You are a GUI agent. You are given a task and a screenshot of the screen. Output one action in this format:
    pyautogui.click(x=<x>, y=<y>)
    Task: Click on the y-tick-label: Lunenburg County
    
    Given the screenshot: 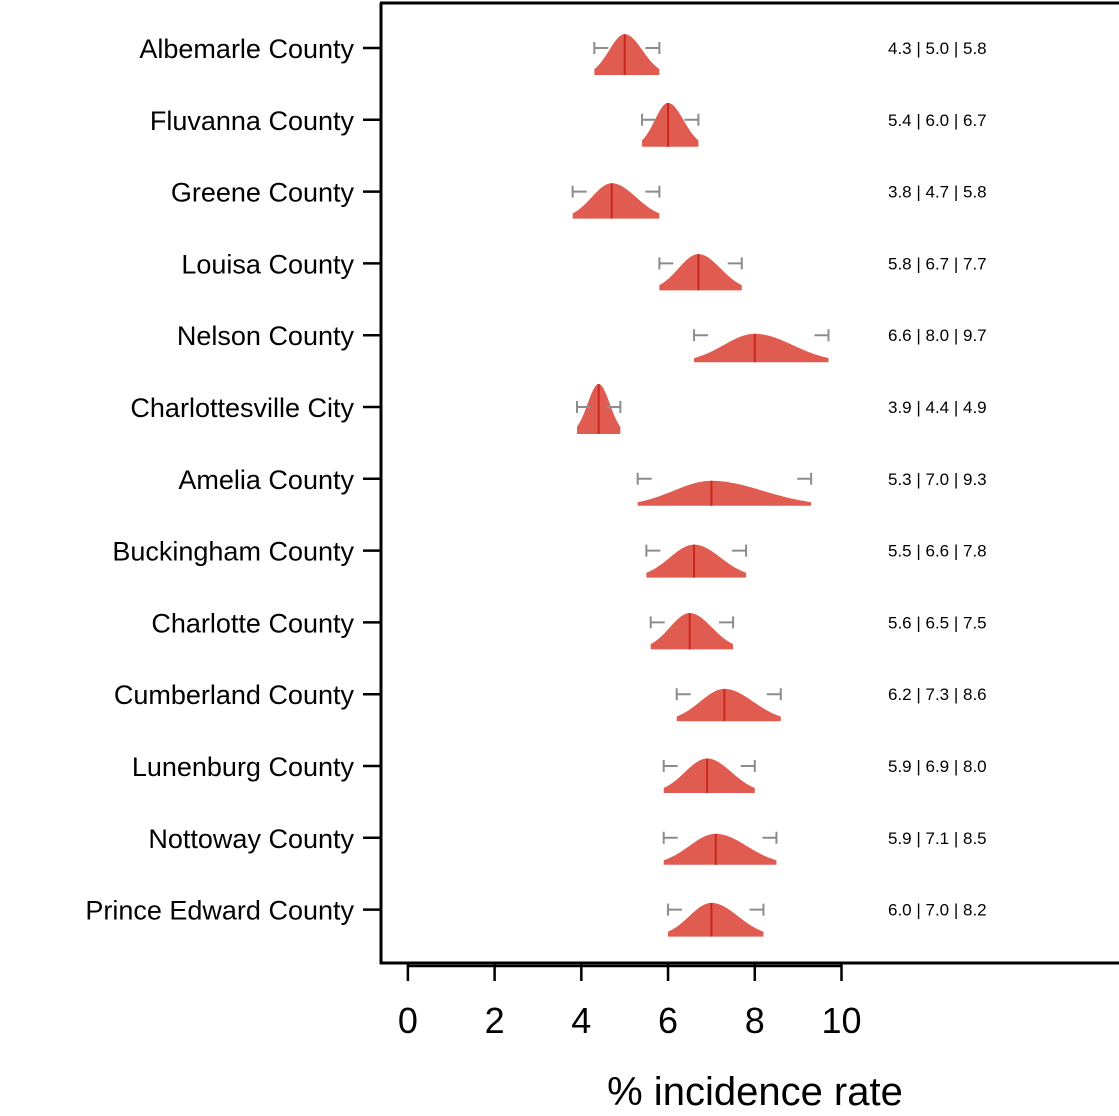 What is the action you would take?
    pyautogui.click(x=243, y=767)
    